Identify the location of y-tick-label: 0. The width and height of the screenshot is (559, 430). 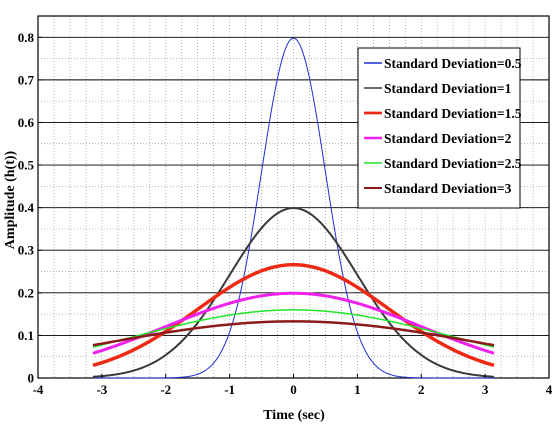
(31, 378).